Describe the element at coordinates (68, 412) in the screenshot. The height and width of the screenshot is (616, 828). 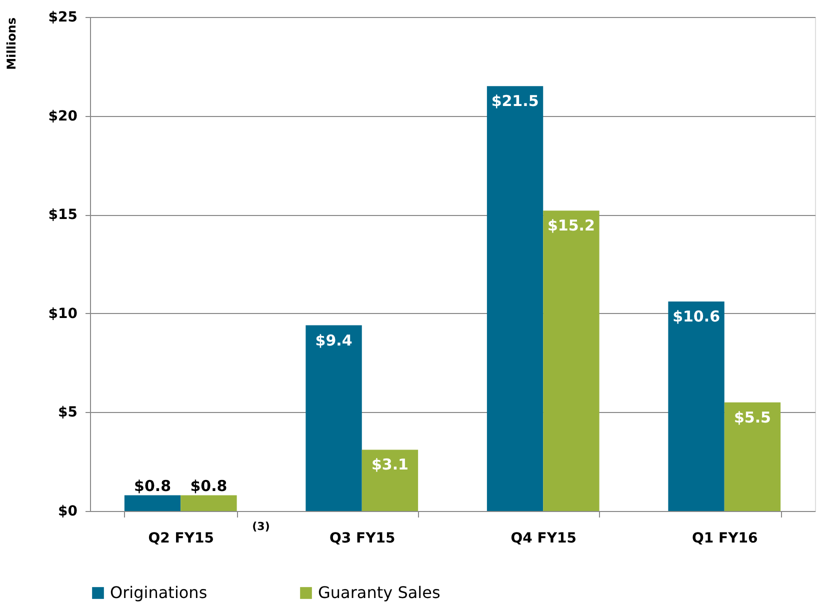
I see `y-tick-label: $5` at that location.